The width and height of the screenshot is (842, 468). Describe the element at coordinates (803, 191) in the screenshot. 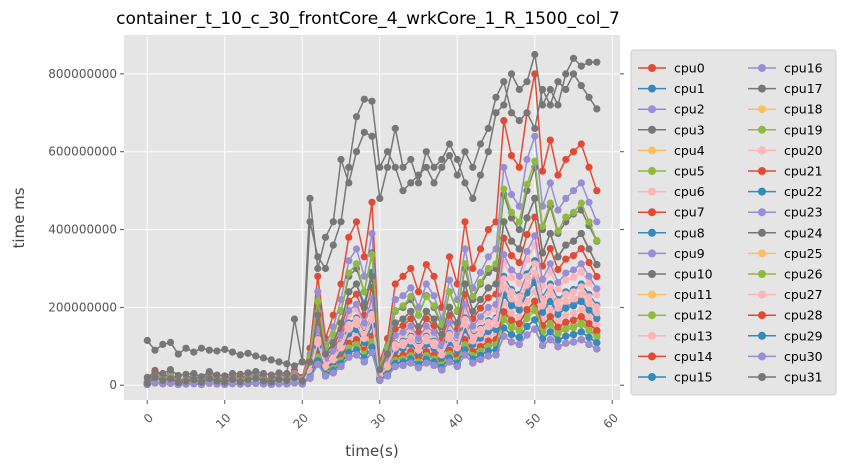

I see `legend-label: cpu22` at that location.